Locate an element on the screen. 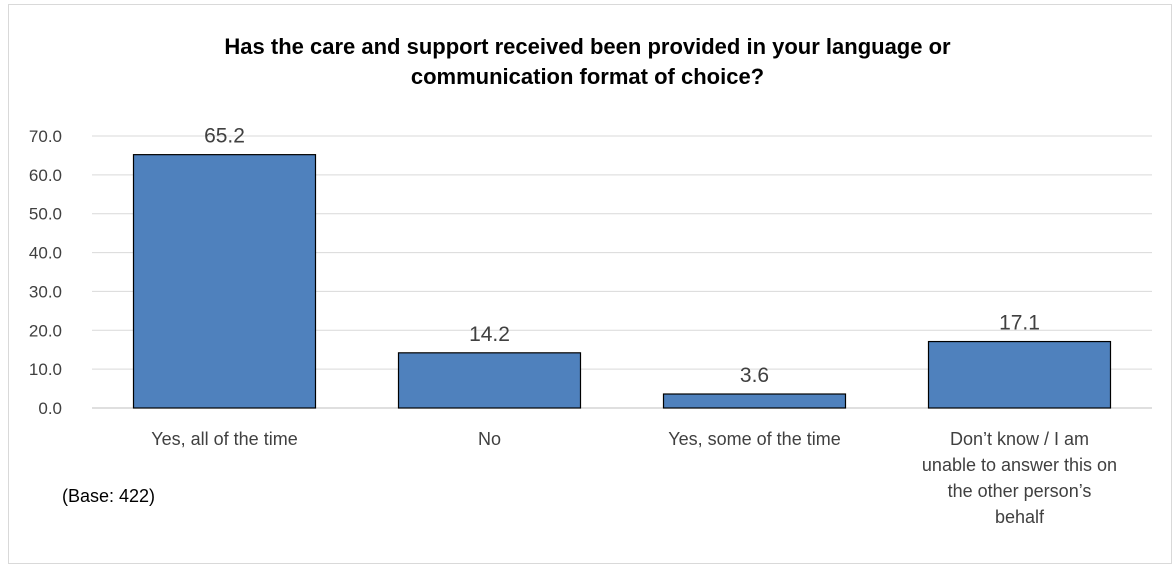  x-tick-label: Yes, some of the time is located at coordinates (755, 439).